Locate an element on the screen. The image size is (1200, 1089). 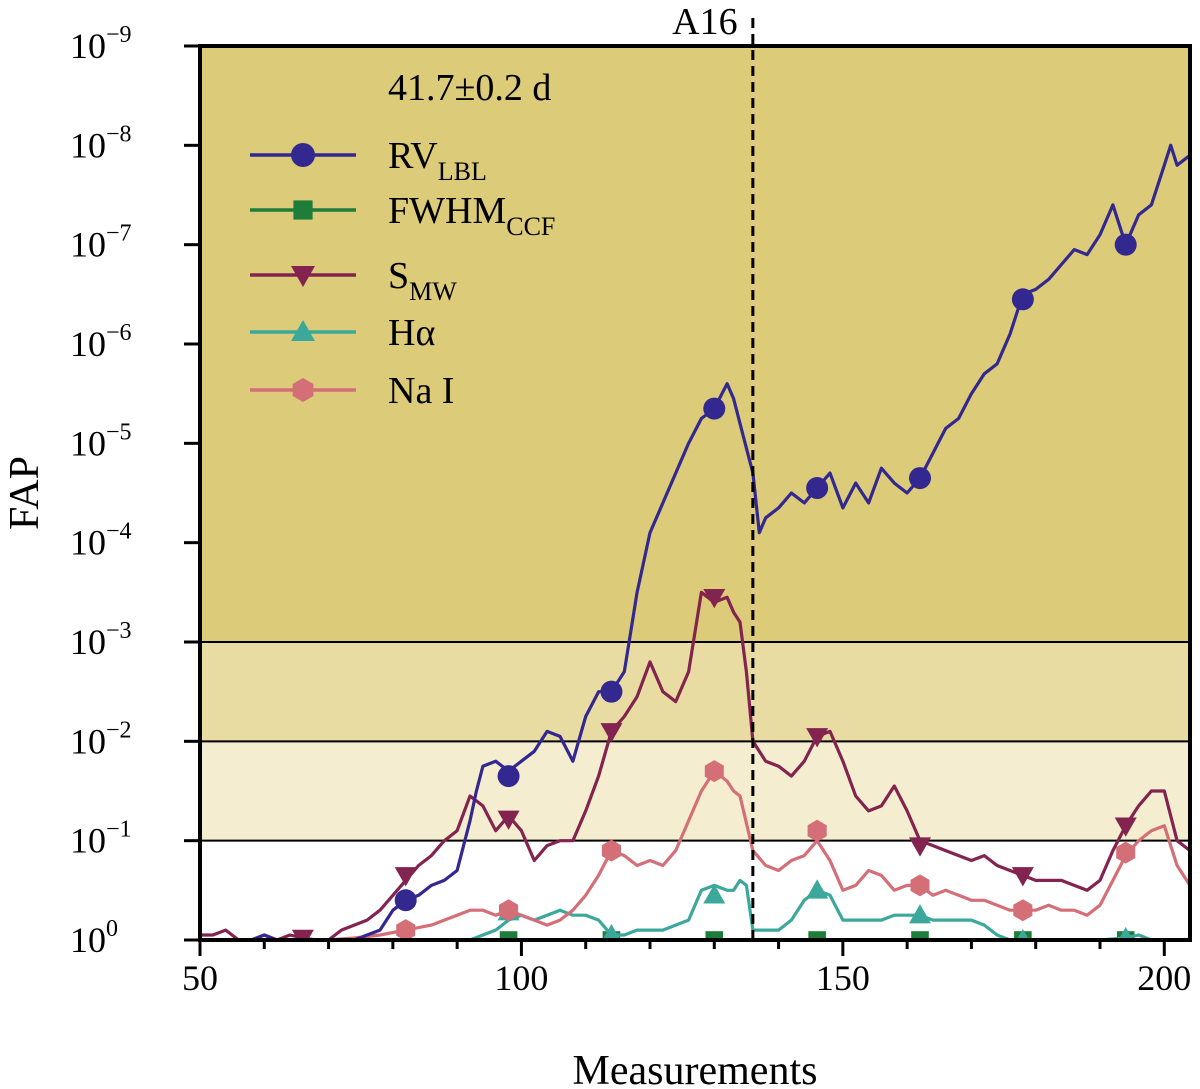
legend-item-4: Na I is located at coordinates (352, 391).